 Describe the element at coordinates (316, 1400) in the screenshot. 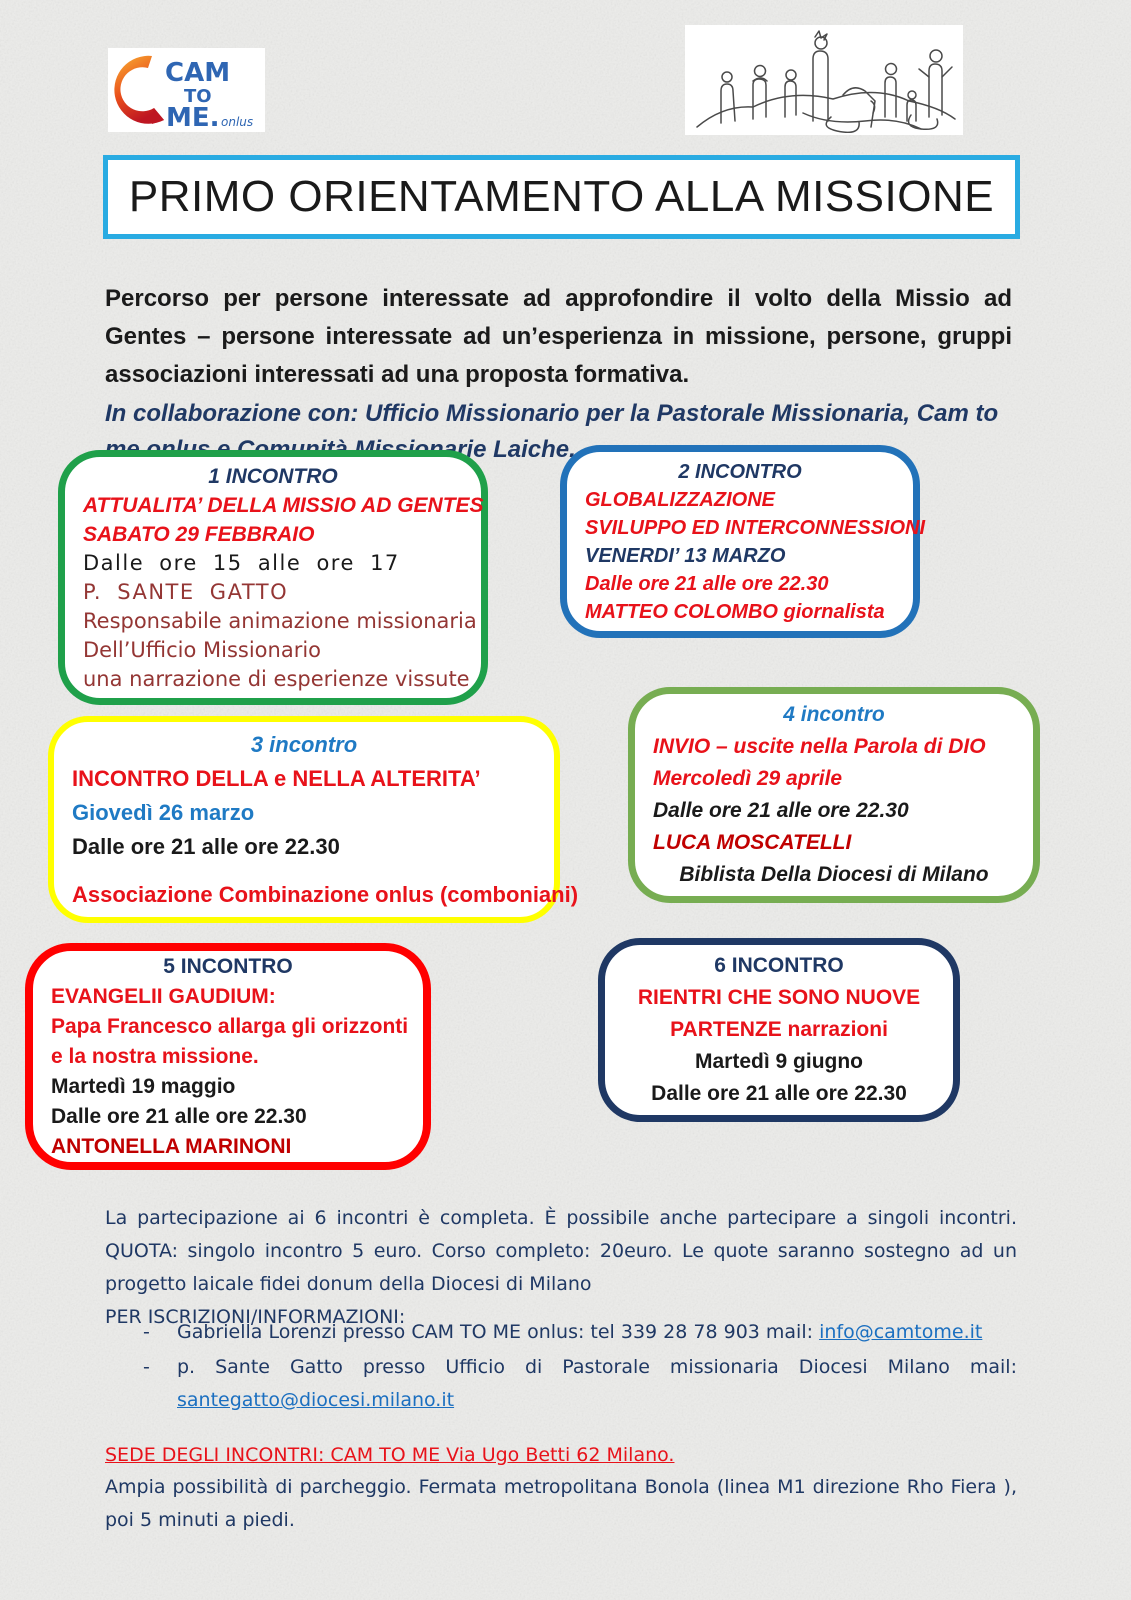

I see `email-link: santegatto@diocesi.milano.it` at that location.